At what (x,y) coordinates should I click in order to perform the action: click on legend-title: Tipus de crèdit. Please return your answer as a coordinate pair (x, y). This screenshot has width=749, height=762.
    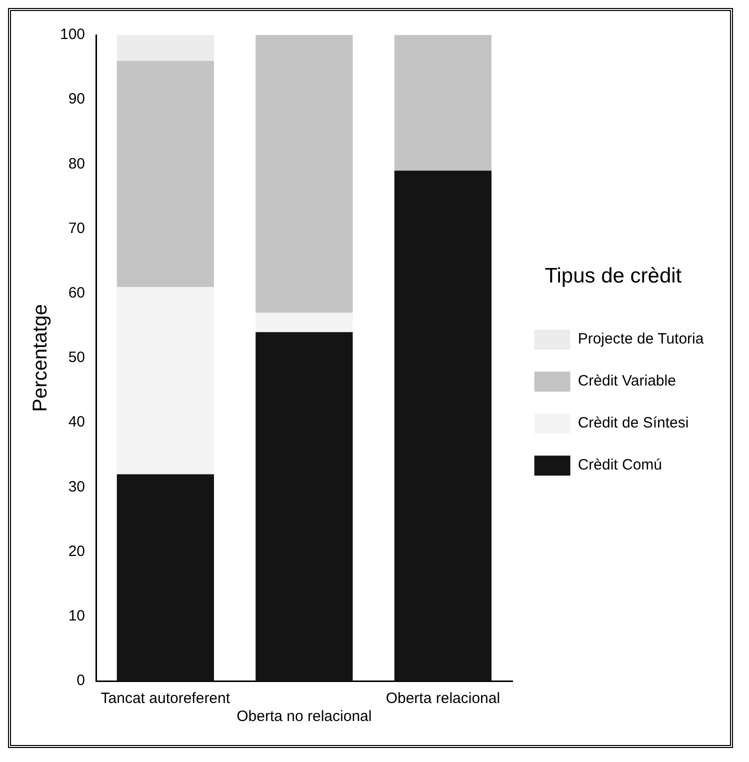
    Looking at the image, I should click on (613, 276).